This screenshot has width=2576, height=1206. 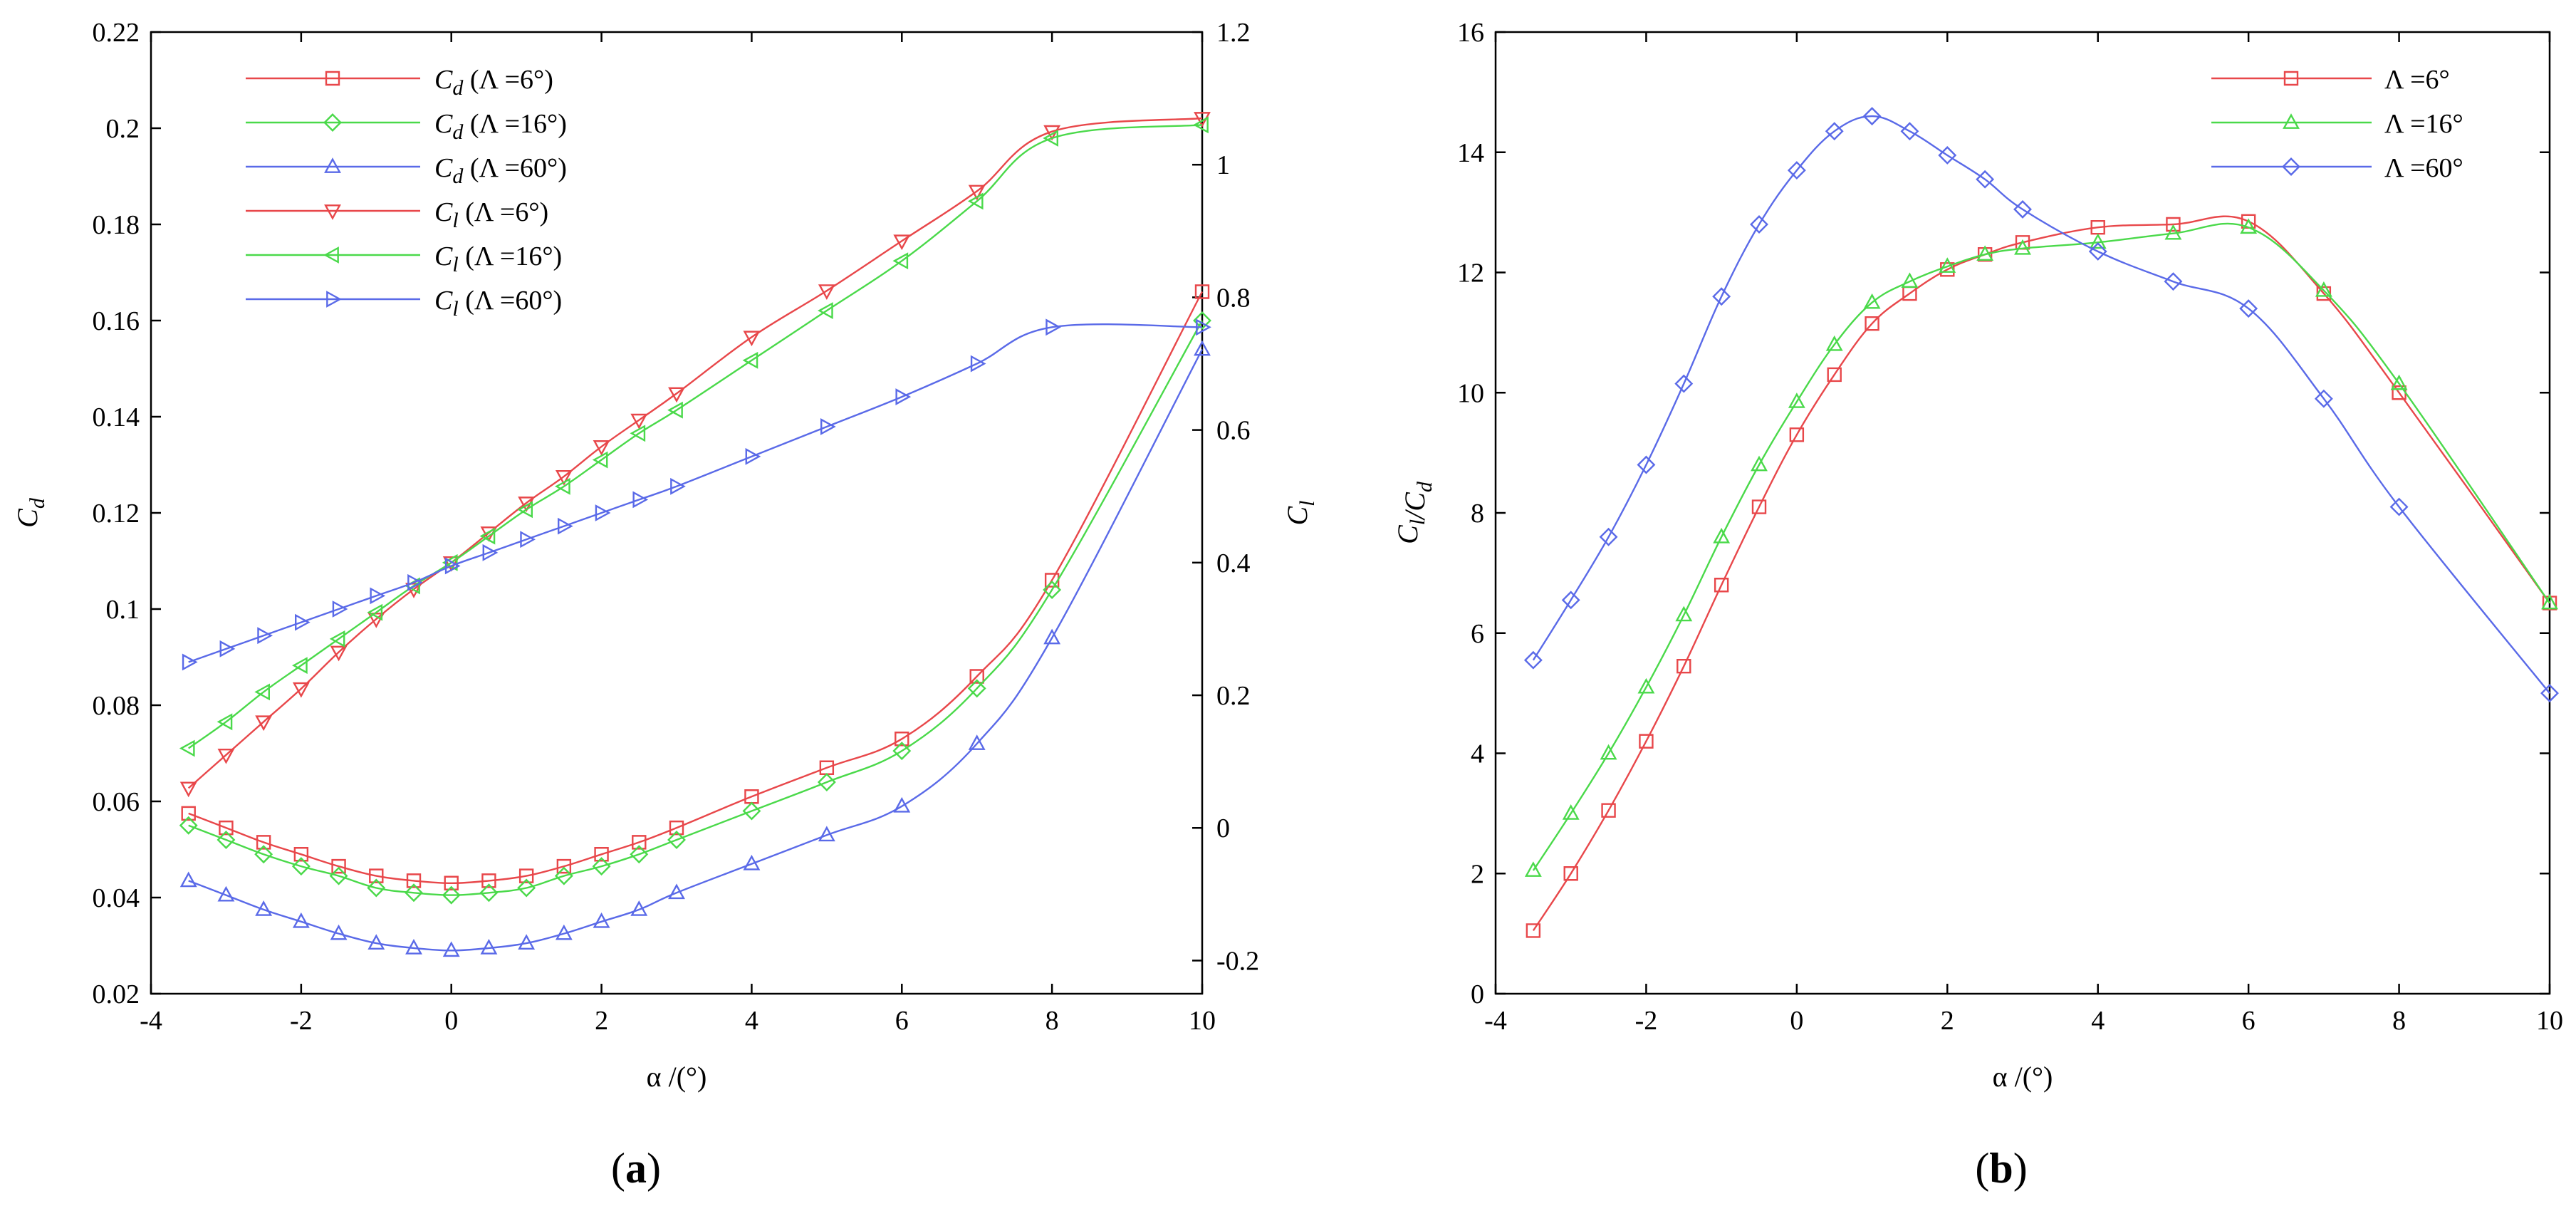 What do you see at coordinates (1477, 874) in the screenshot?
I see `y-tick-label: 2` at bounding box center [1477, 874].